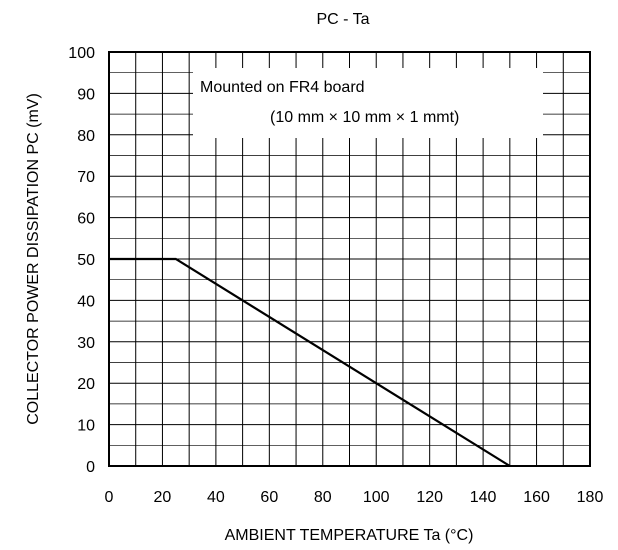  I want to click on x-tick-label: 60, so click(269, 497).